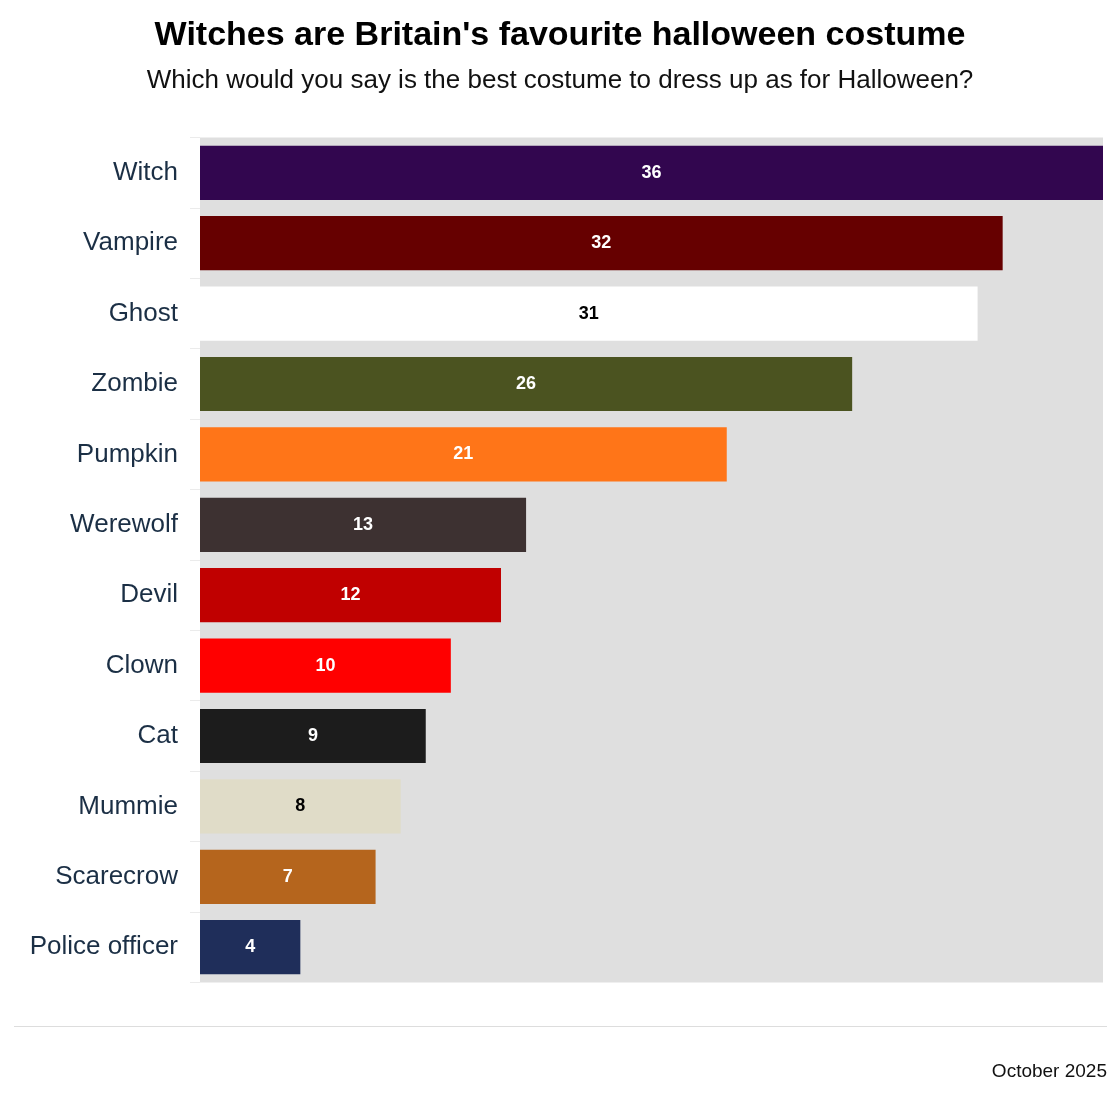 This screenshot has height=1120, width=1120. What do you see at coordinates (312, 734) in the screenshot?
I see `data-label: 9` at bounding box center [312, 734].